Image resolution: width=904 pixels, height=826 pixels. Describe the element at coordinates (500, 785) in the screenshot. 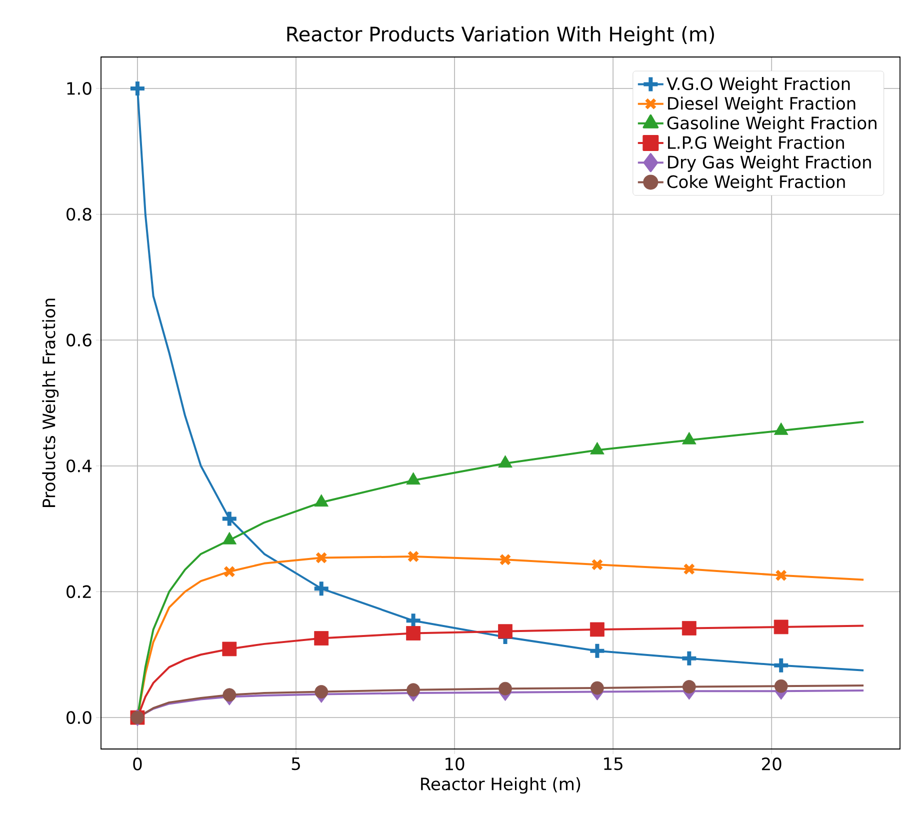

I see `x-axis-title: Reactor Height (m)` at that location.